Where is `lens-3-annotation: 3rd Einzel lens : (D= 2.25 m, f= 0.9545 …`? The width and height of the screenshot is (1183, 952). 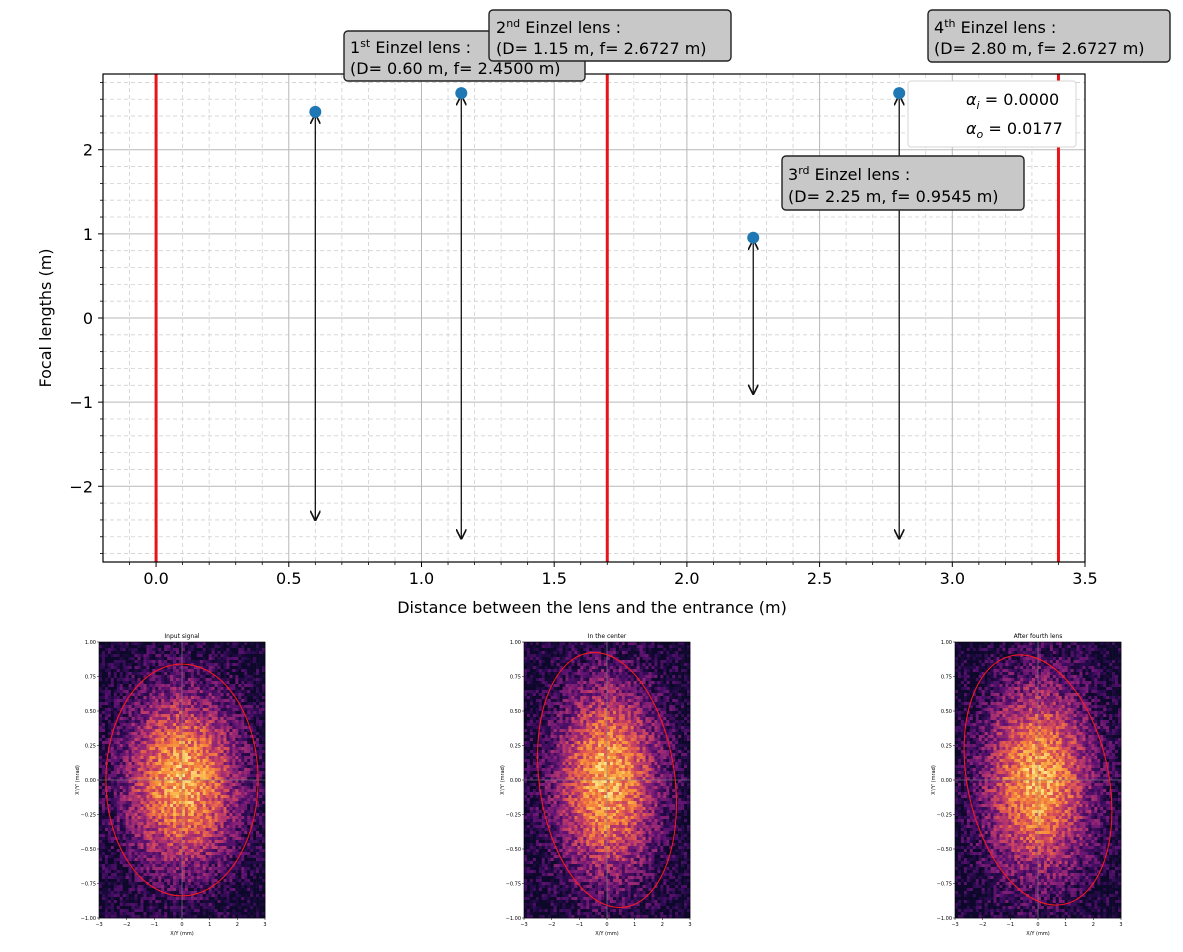
lens-3-annotation: 3rd Einzel lens : (D= 2.25 m, f= 0.9545 … is located at coordinates (903, 183).